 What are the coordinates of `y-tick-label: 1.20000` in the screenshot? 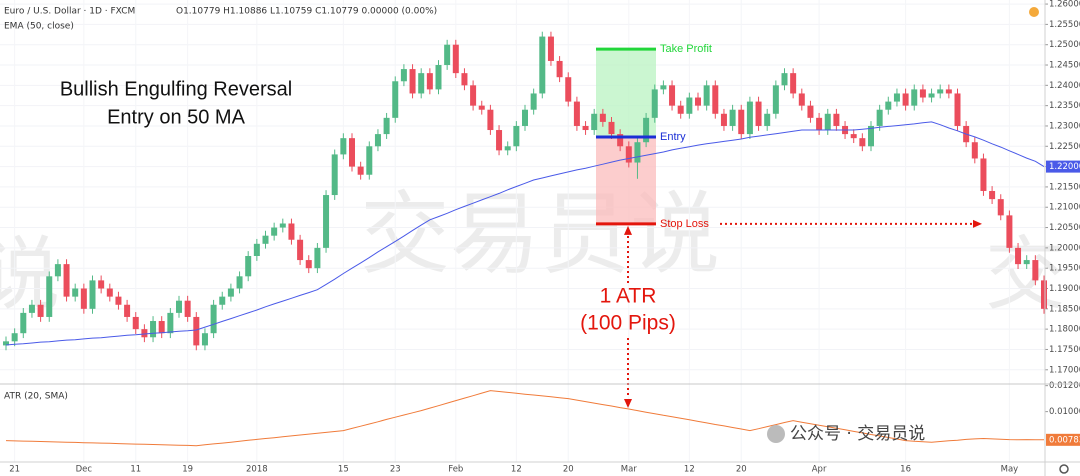 It's located at (1064, 248).